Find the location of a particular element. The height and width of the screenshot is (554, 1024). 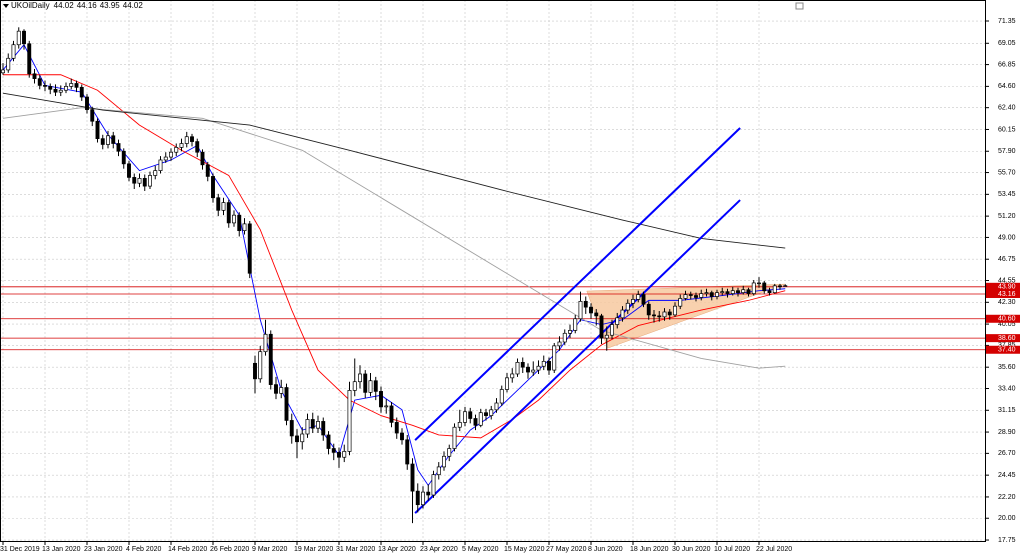

x-tick-label: 15 May 2020 is located at coordinates (524, 549).